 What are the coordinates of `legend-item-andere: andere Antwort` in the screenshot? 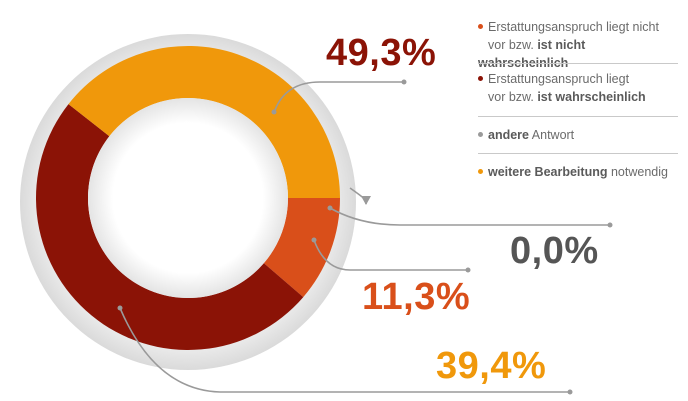 It's located at (578, 135).